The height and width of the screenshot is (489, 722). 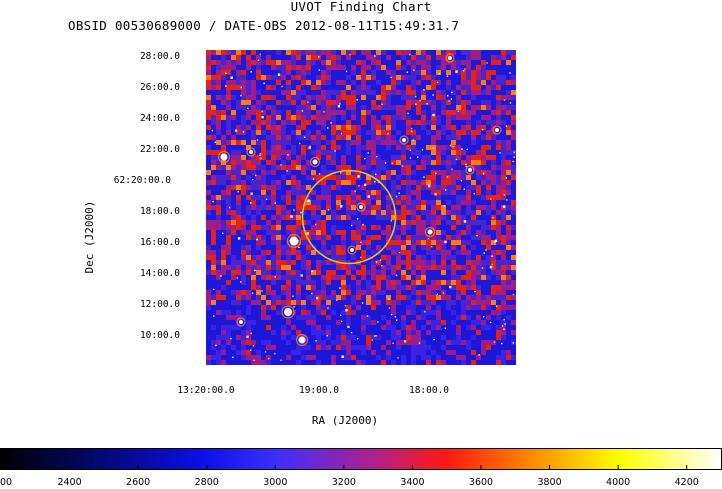 I want to click on colorbar-tick-label: 2800, so click(x=207, y=482).